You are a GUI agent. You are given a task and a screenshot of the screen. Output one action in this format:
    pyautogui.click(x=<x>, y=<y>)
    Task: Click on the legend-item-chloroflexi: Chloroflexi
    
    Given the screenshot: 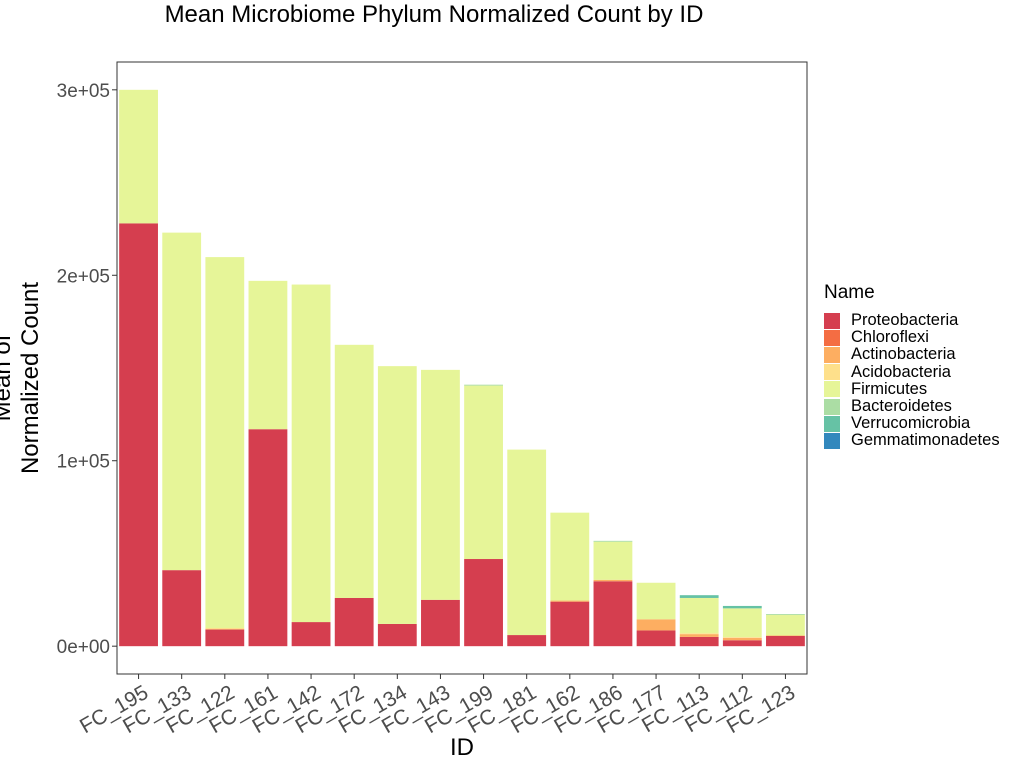 What is the action you would take?
    pyautogui.click(x=912, y=337)
    